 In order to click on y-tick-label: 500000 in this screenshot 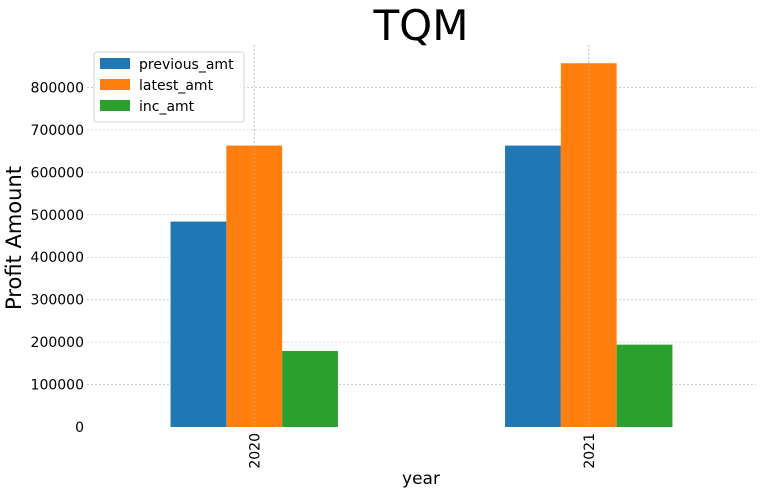, I will do `click(57, 216)`.